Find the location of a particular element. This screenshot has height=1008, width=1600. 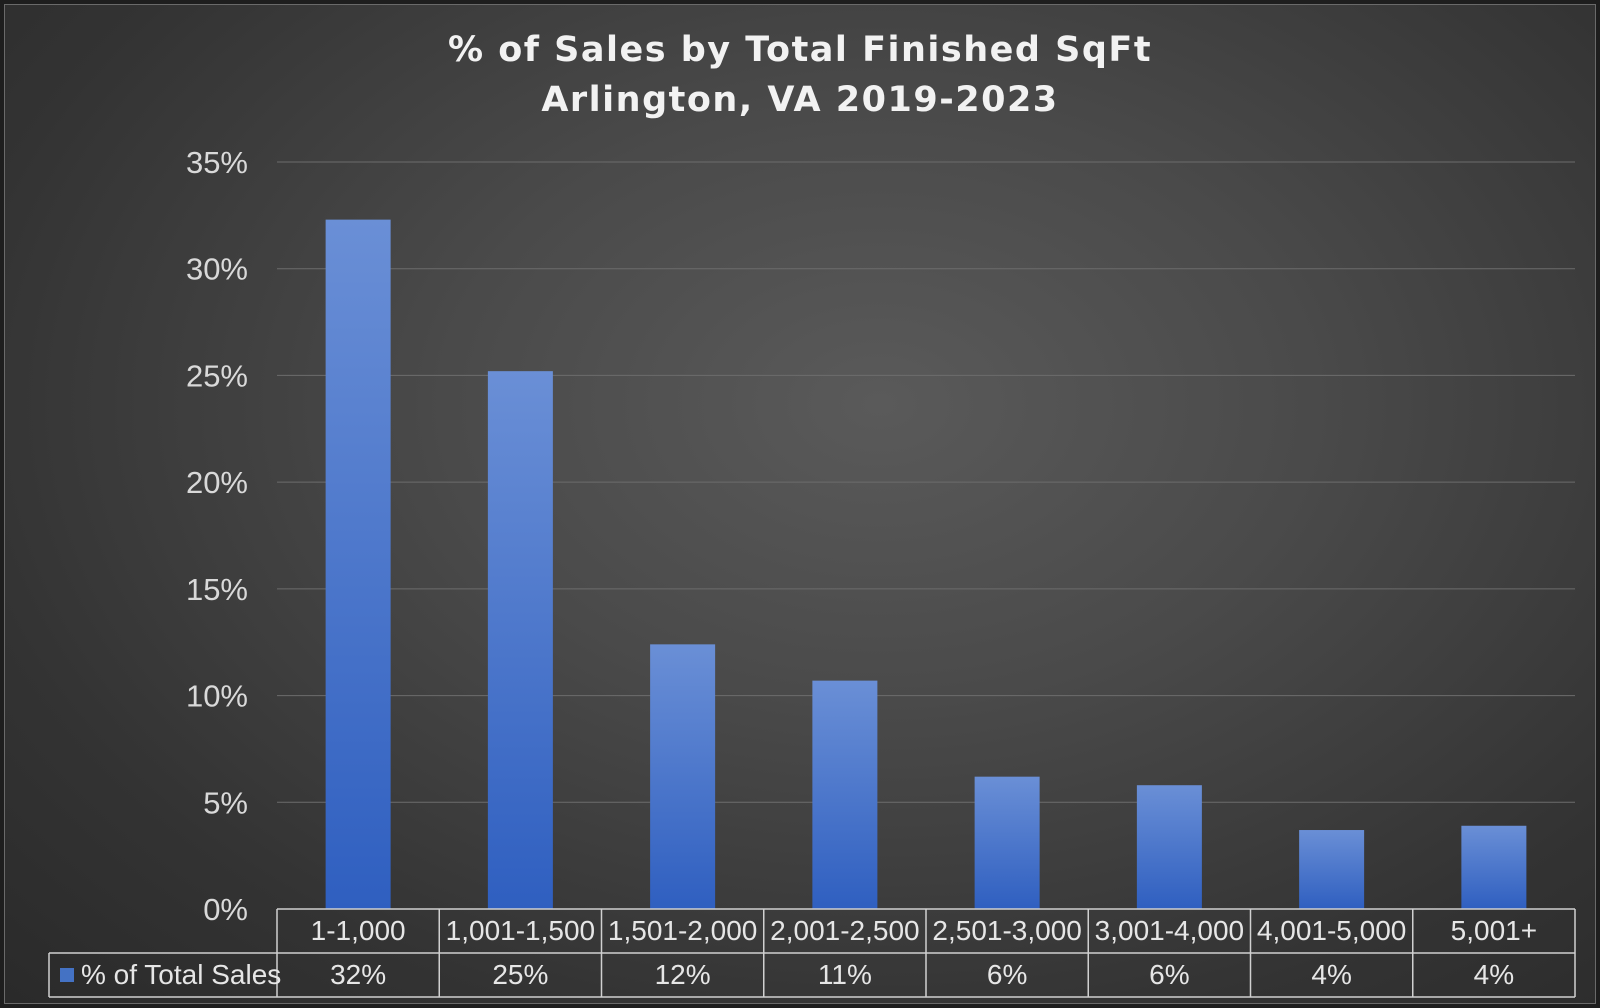

y-tick-label: 35% is located at coordinates (217, 162).